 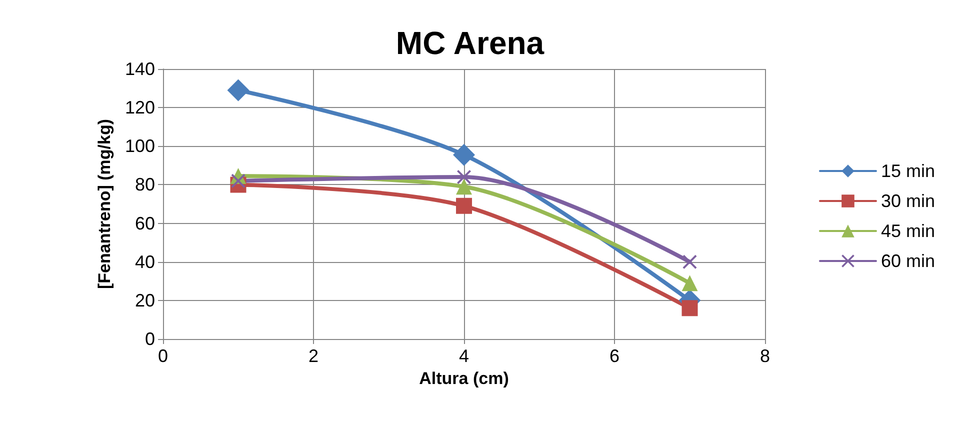 What do you see at coordinates (313, 356) in the screenshot?
I see `x-tick-label: 2` at bounding box center [313, 356].